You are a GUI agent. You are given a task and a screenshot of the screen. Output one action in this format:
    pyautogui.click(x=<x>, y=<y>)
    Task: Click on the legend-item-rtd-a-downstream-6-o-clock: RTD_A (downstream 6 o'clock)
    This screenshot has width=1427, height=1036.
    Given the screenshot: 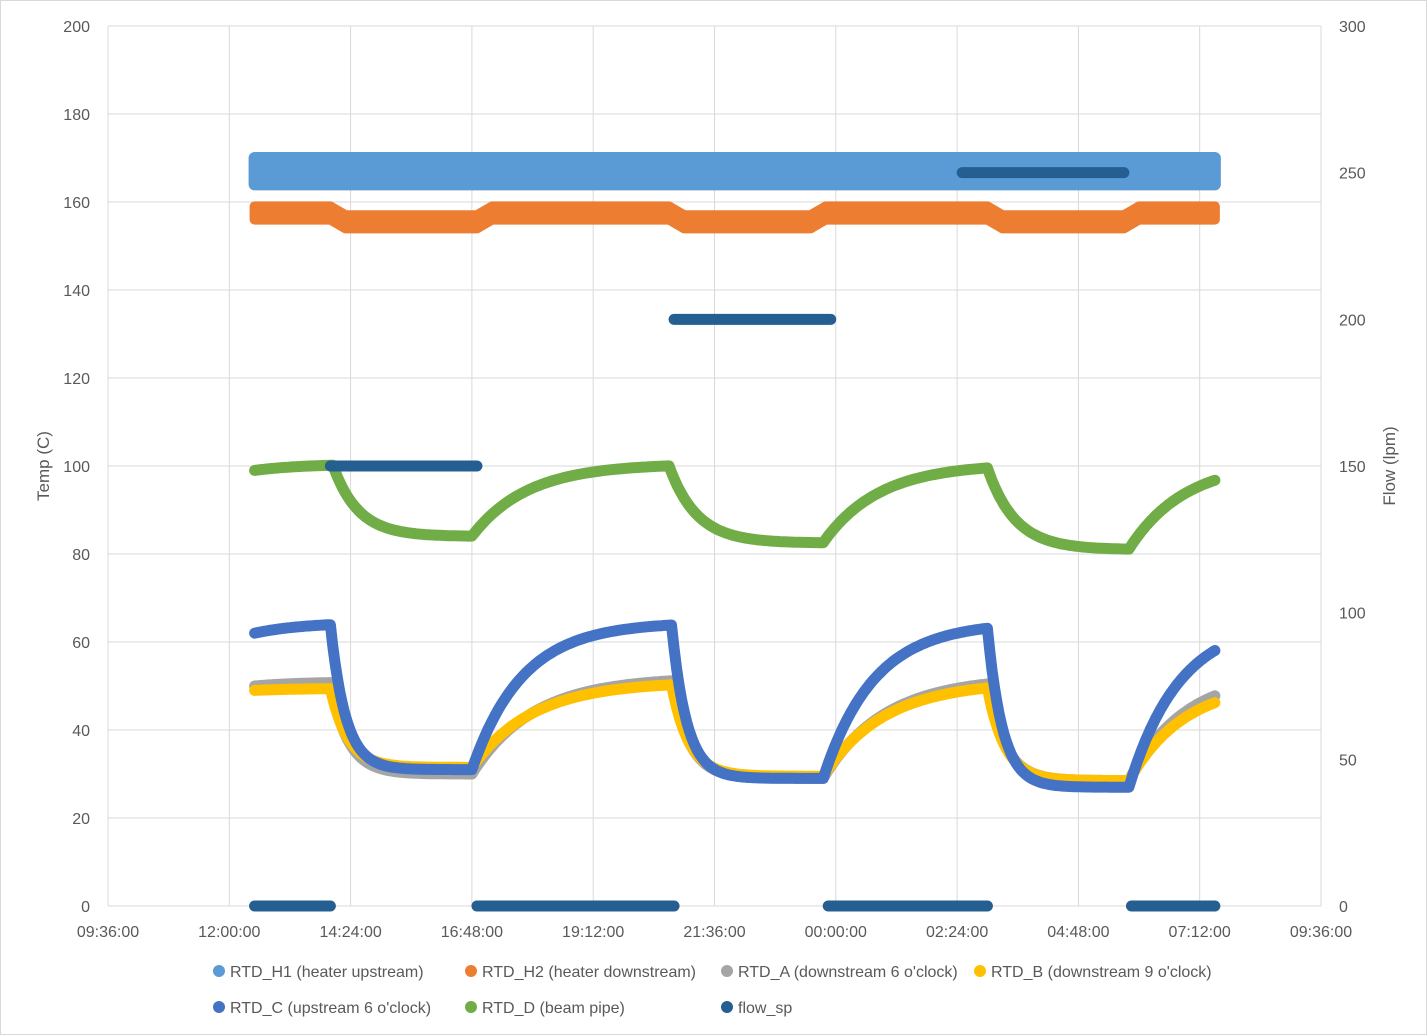 What is the action you would take?
    pyautogui.click(x=839, y=972)
    